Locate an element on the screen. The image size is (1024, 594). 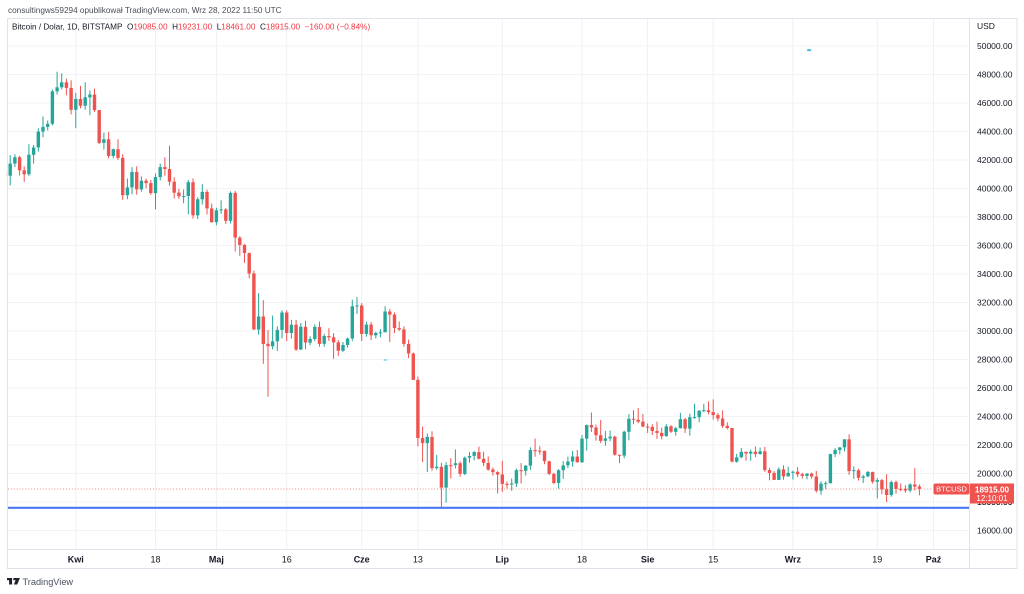
svg-text: 18915.00 is located at coordinates (992, 490).